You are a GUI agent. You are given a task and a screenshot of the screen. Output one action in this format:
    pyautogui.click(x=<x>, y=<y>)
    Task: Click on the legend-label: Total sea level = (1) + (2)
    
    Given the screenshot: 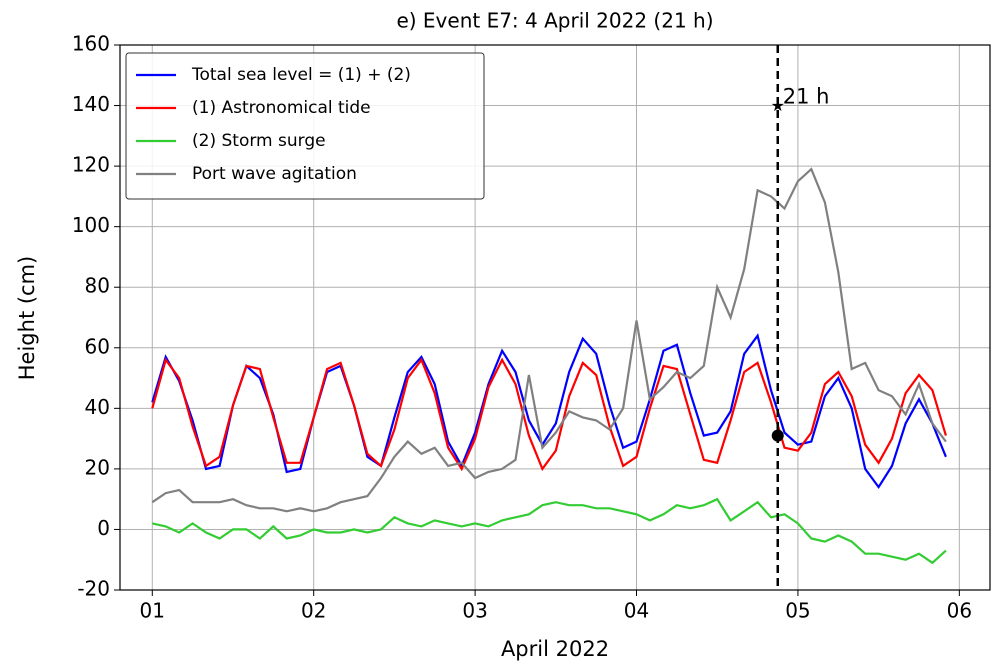 What is the action you would take?
    pyautogui.click(x=301, y=75)
    